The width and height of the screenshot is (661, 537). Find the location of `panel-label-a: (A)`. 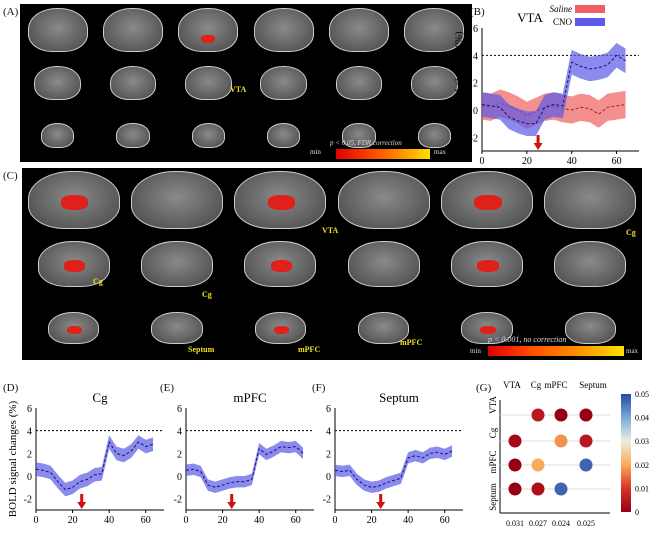

panel-label-a: (A) is located at coordinates (11, 12).